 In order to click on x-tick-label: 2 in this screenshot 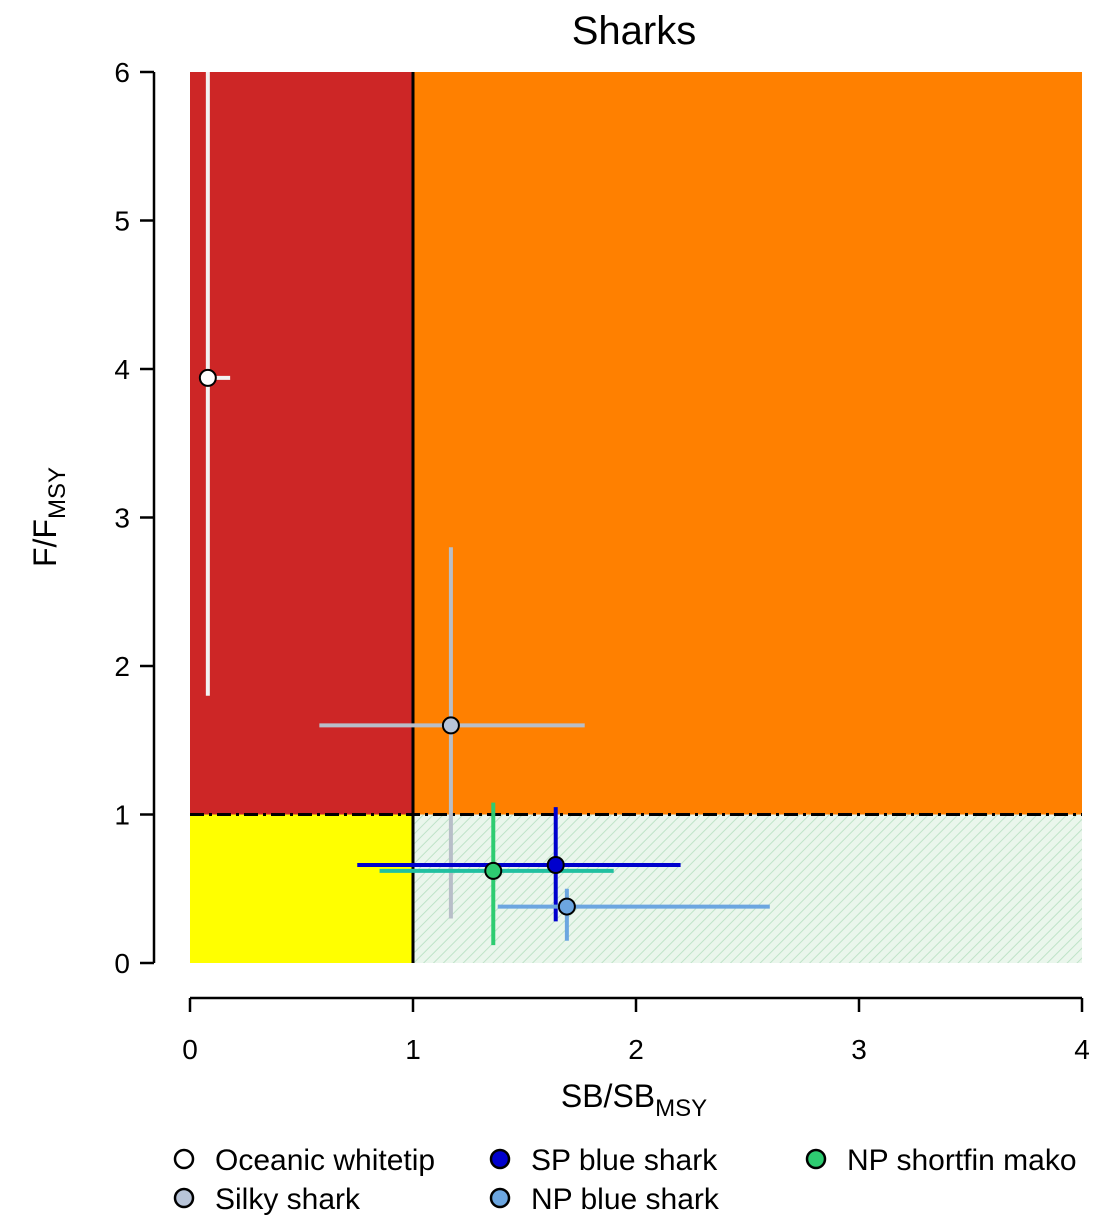, I will do `click(636, 1049)`.